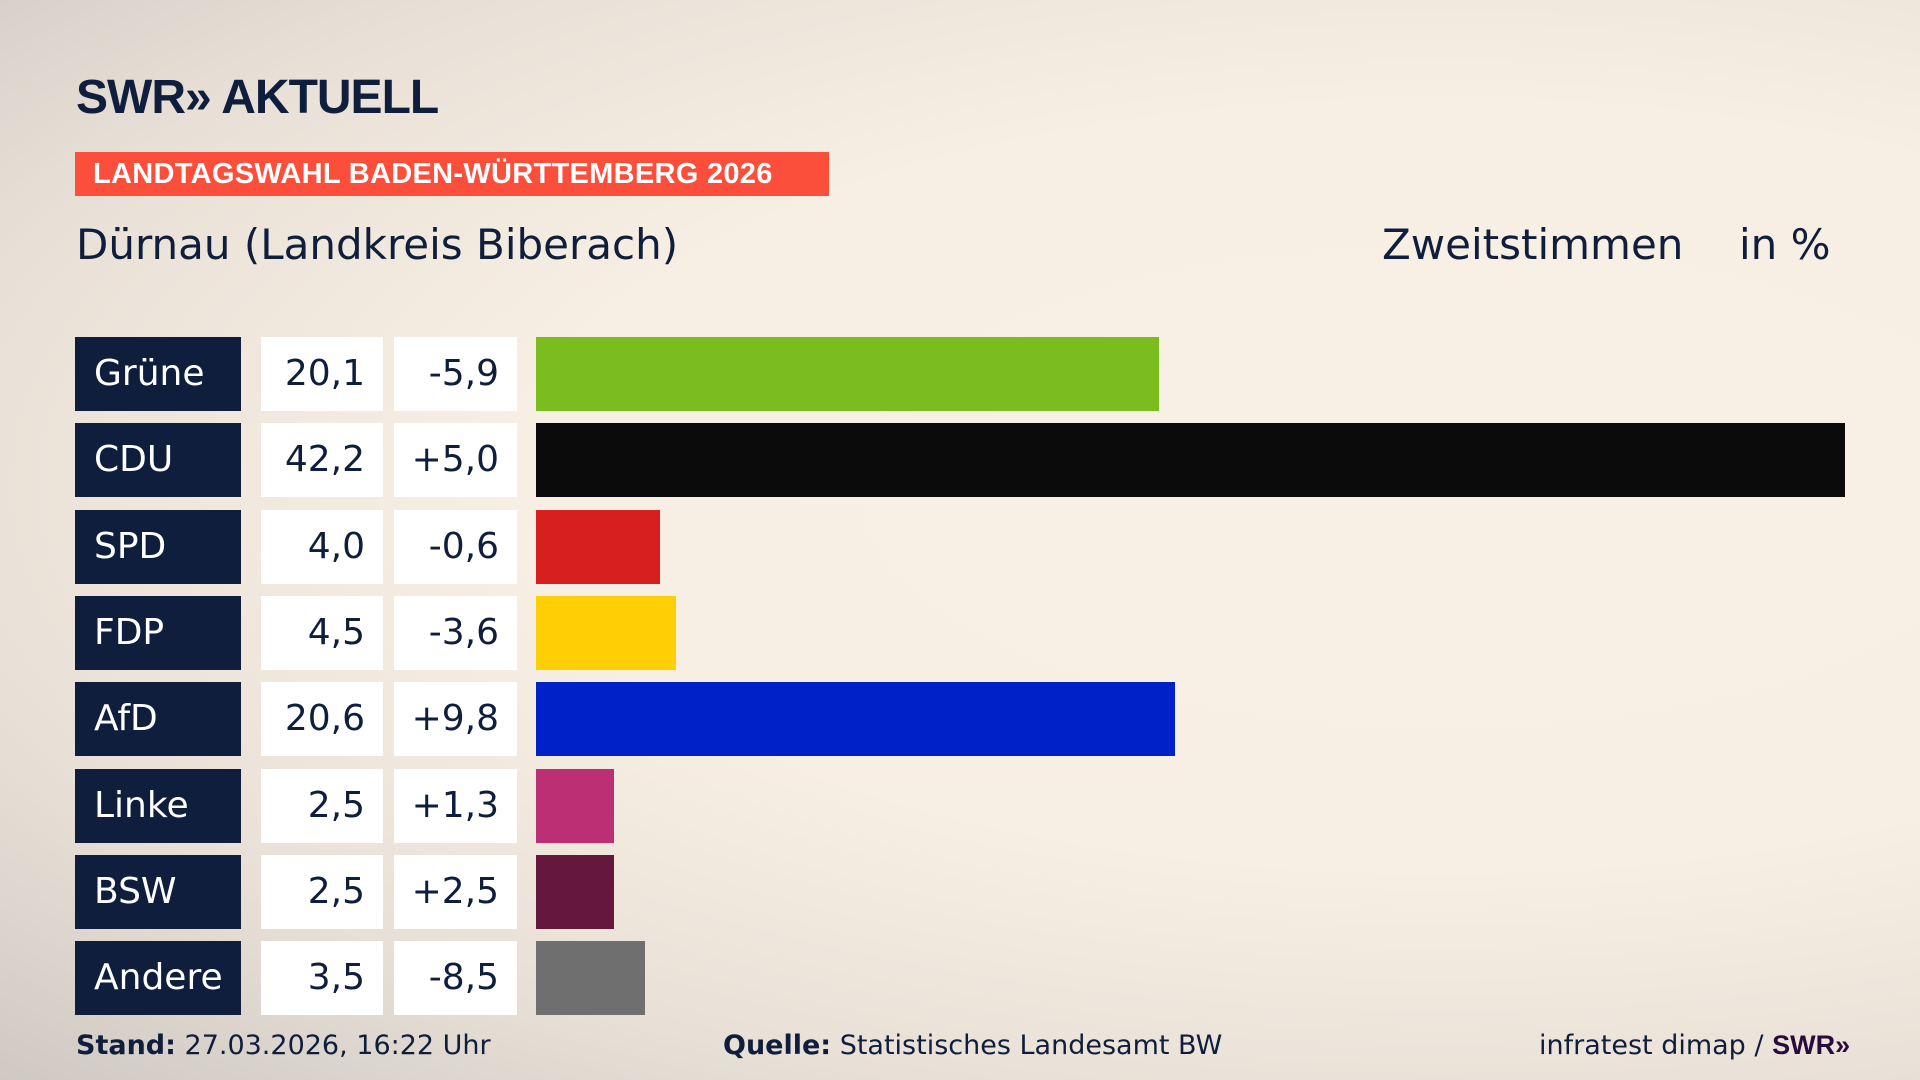 This screenshot has height=1080, width=1920. What do you see at coordinates (1031, 1045) in the screenshot?
I see `source-value: Statistisches Landesamt BW` at bounding box center [1031, 1045].